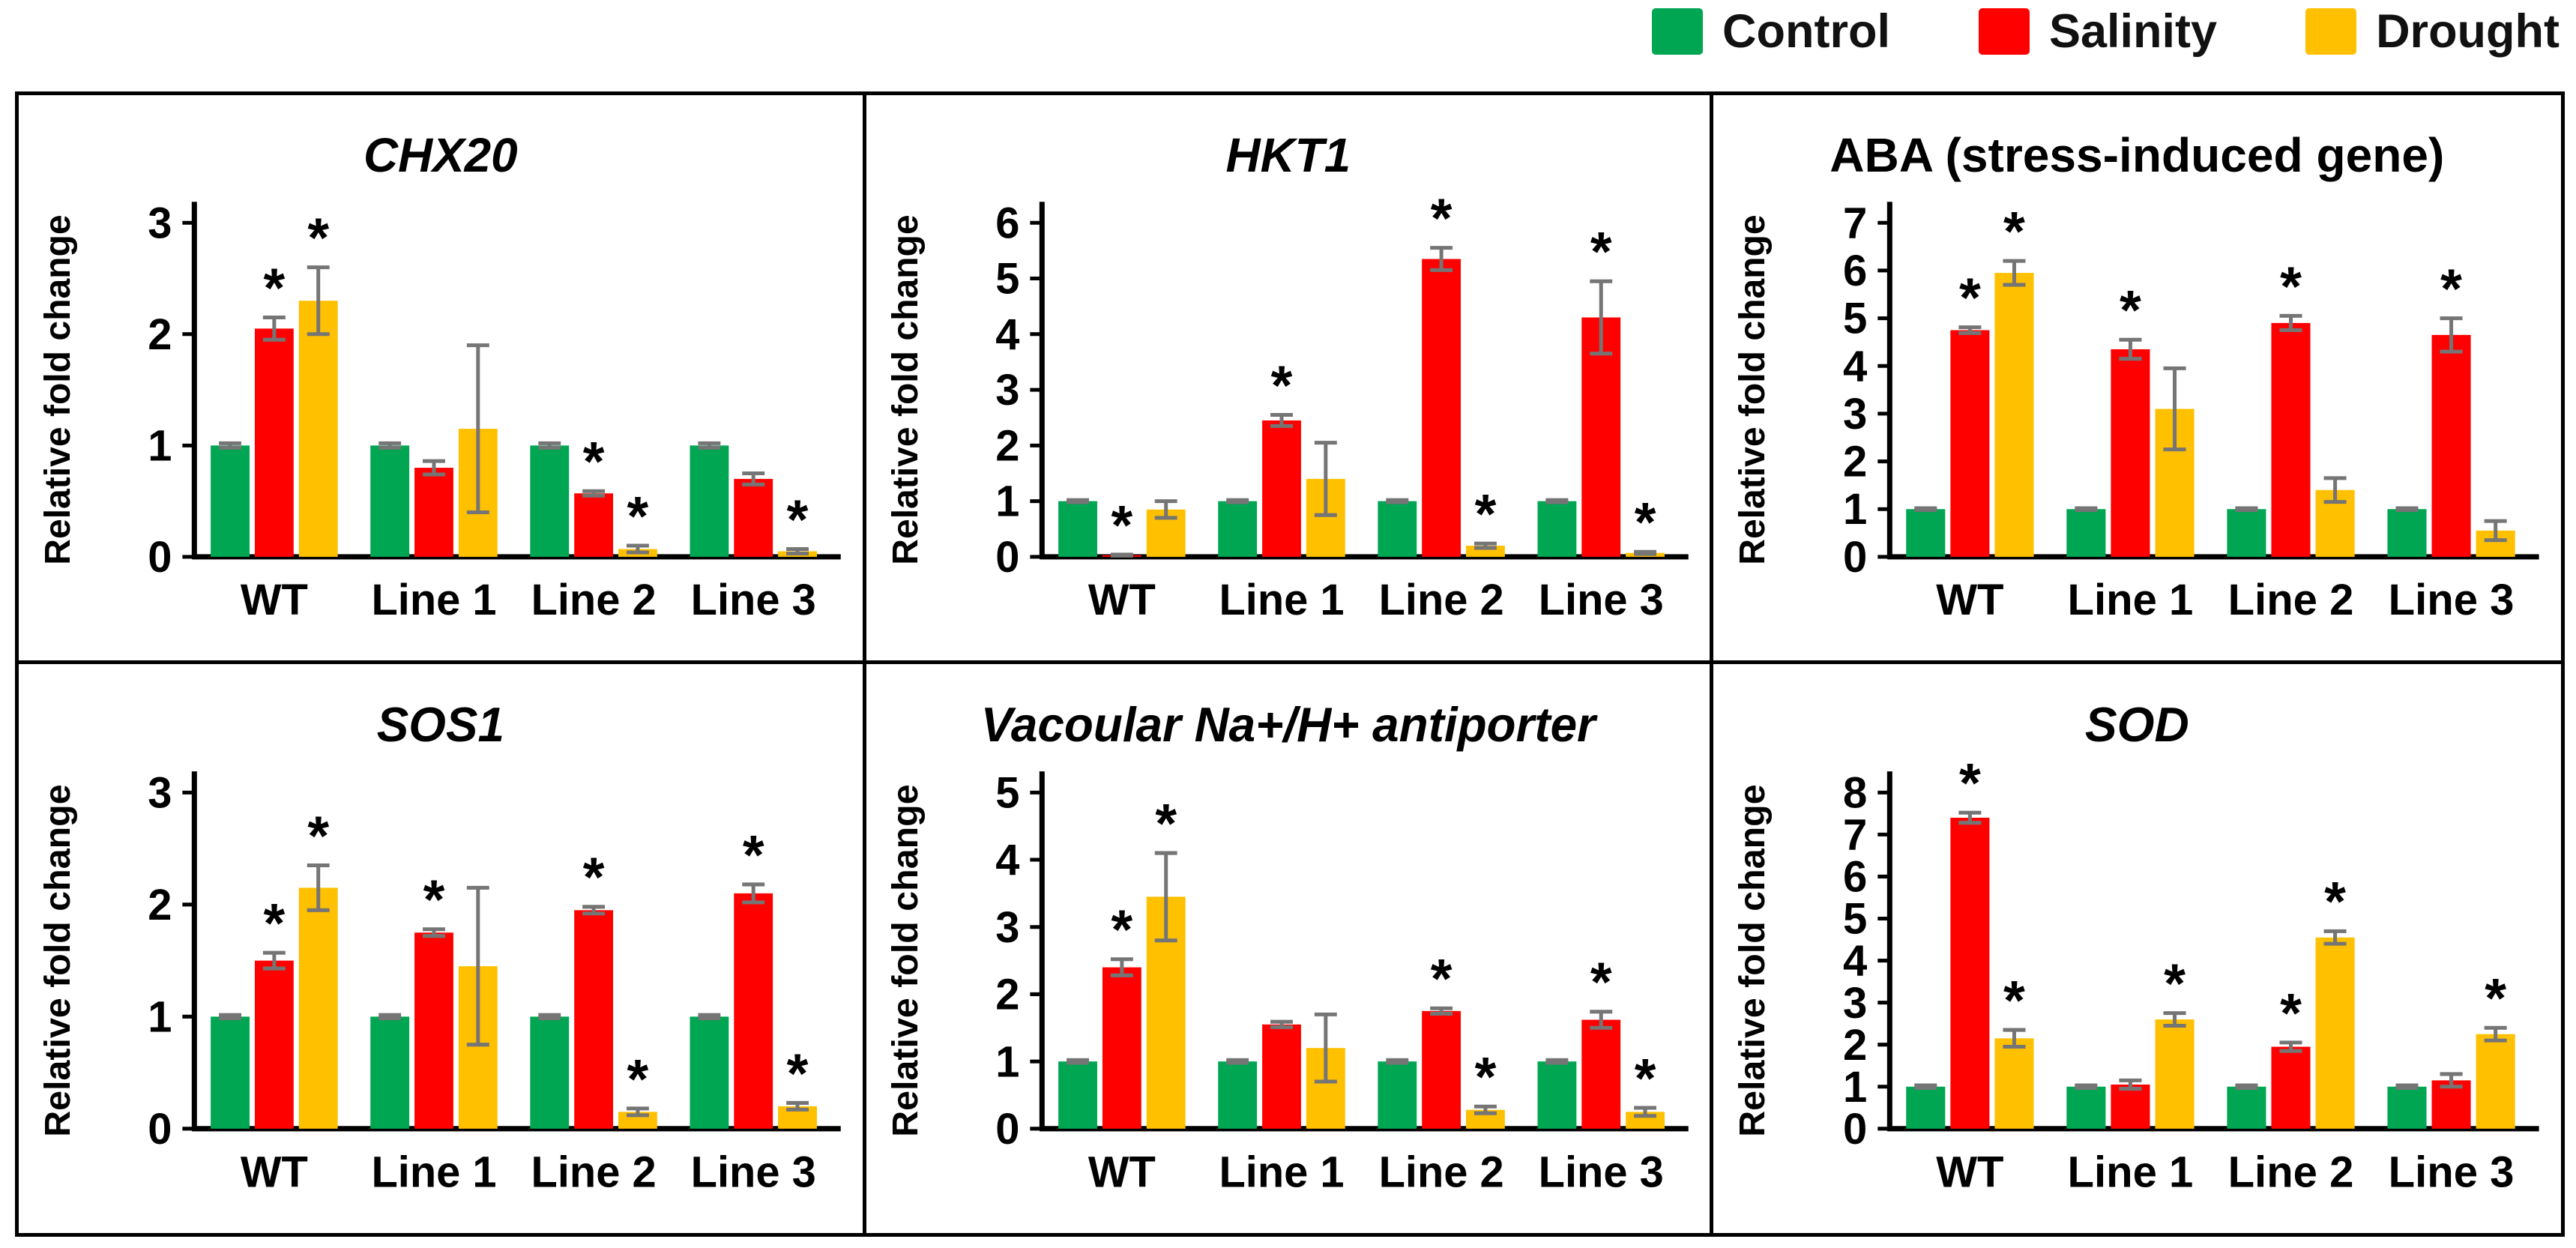 This screenshot has width=2576, height=1248. Describe the element at coordinates (1855, 792) in the screenshot. I see `y-tick-label: 8` at that location.